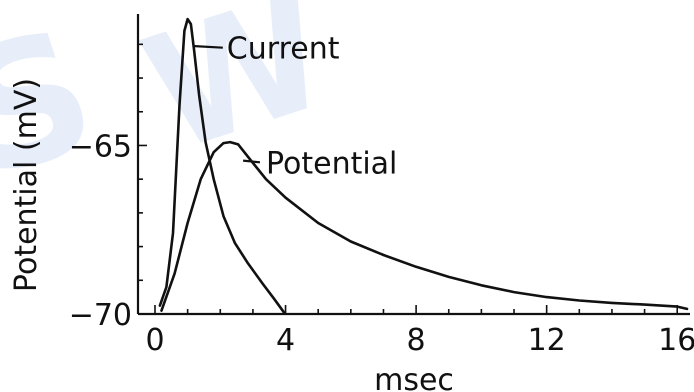 The height and width of the screenshot is (392, 694). Describe the element at coordinates (285, 340) in the screenshot. I see `x-tick-label: 4` at that location.